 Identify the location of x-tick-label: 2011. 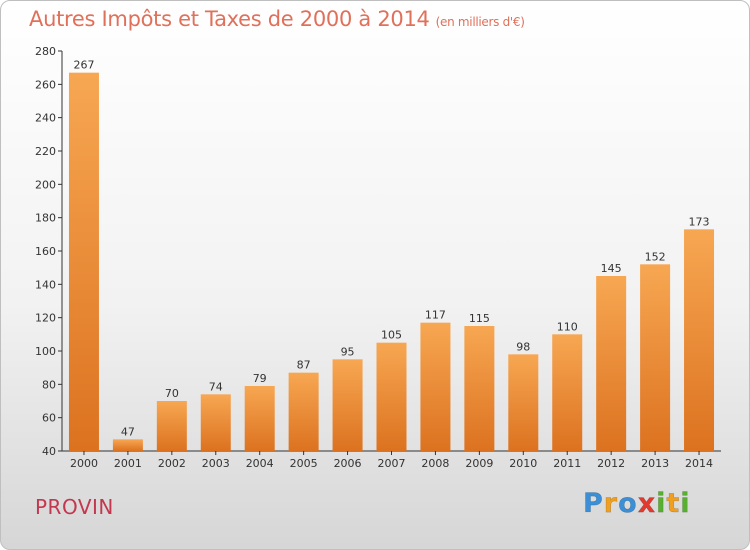
(567, 463).